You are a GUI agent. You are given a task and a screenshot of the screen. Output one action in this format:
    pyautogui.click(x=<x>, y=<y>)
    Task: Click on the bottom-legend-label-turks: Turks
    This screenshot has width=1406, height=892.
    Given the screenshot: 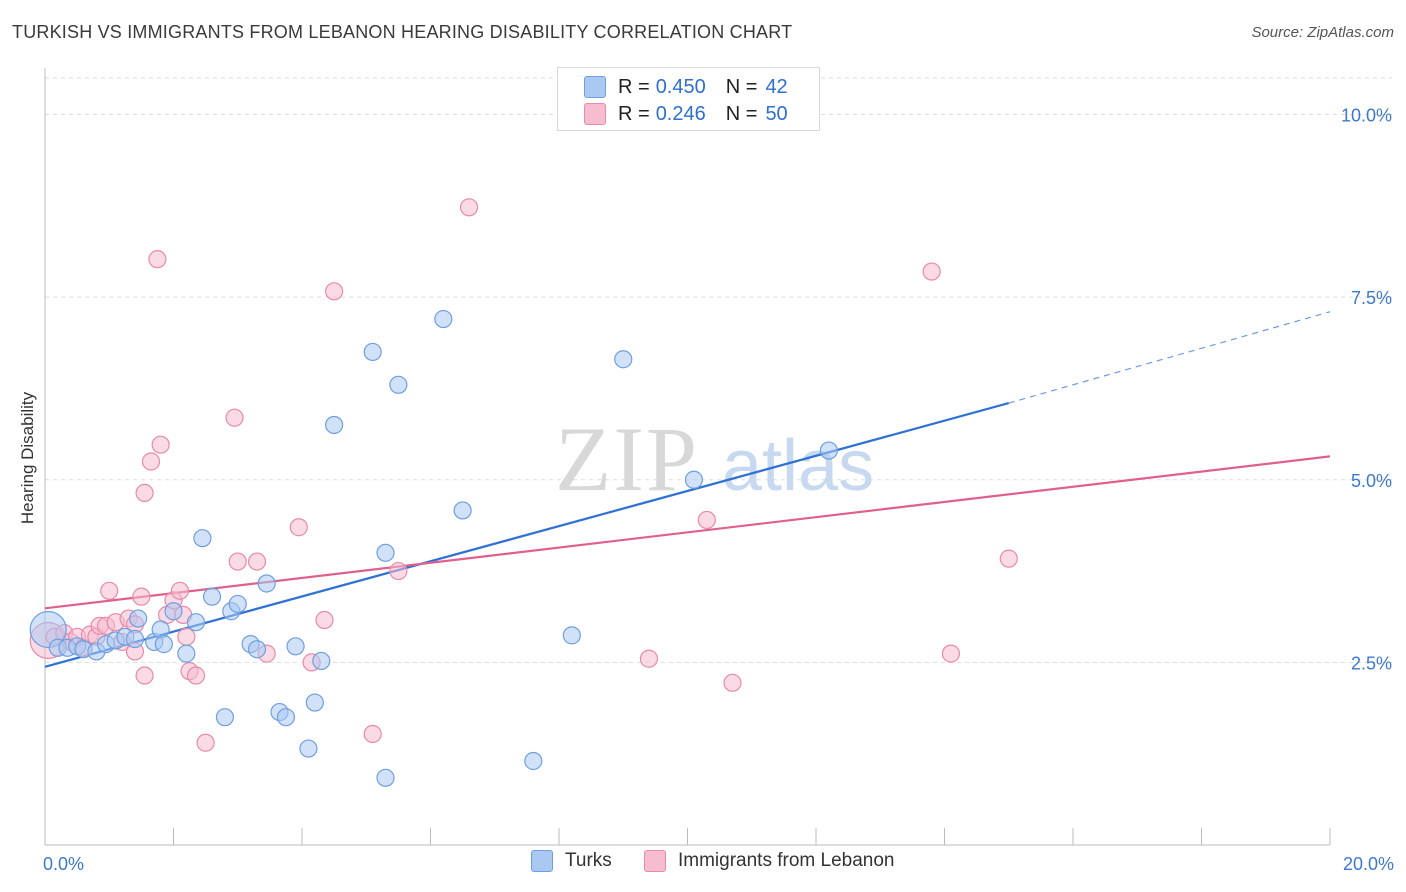 What is the action you would take?
    pyautogui.click(x=588, y=860)
    